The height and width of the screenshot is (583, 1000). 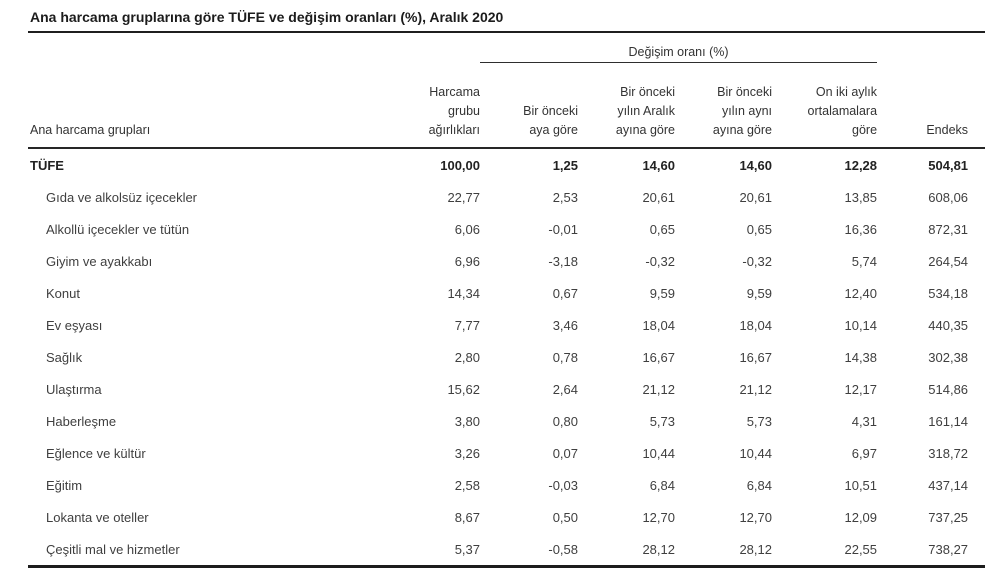 I want to click on weight-cell: 2,58, so click(x=467, y=485).